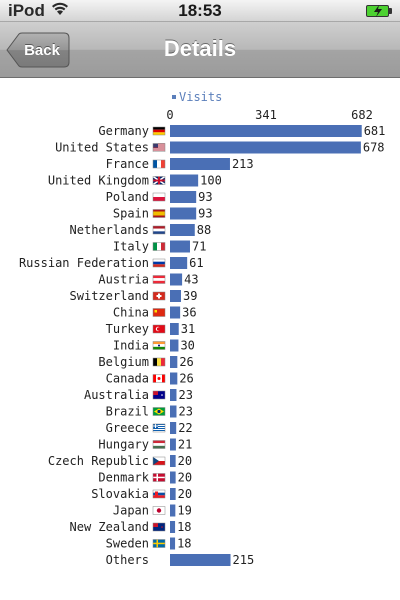 The height and width of the screenshot is (600, 400). I want to click on bar-value-label: 22, so click(185, 428).